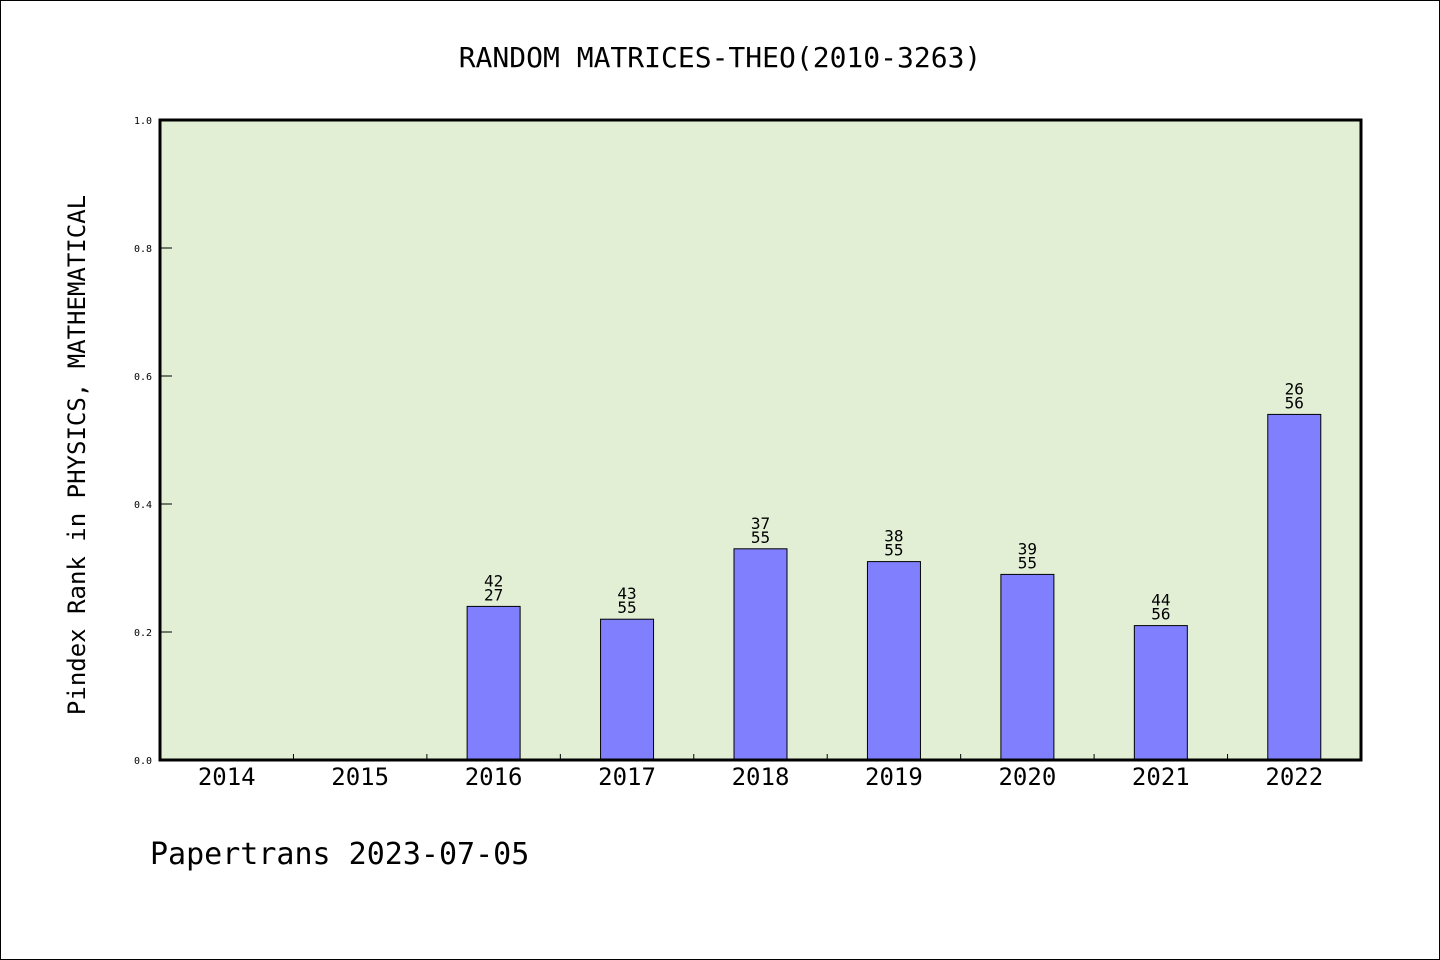  Describe the element at coordinates (494, 777) in the screenshot. I see `x-tick-label: 2016` at that location.